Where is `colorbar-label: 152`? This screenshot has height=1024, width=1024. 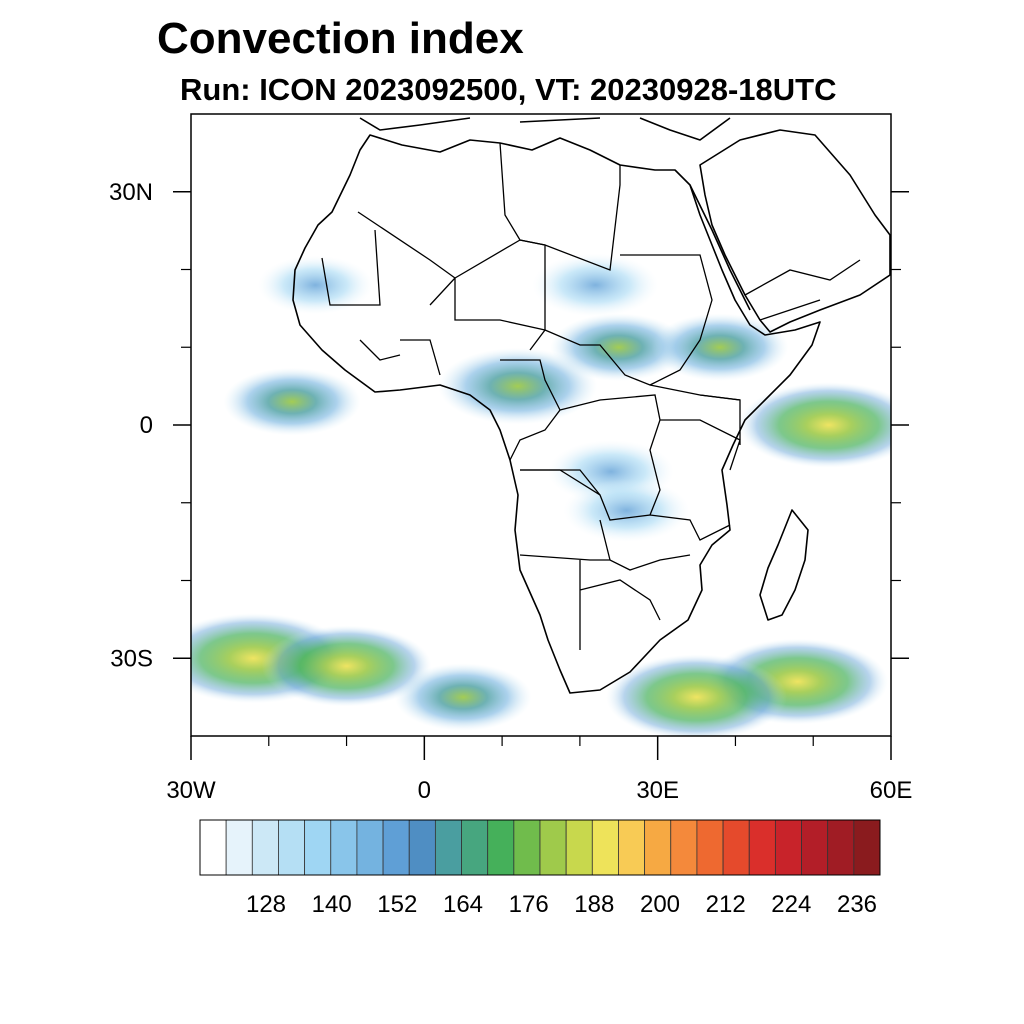
colorbar-label: 152 is located at coordinates (397, 904).